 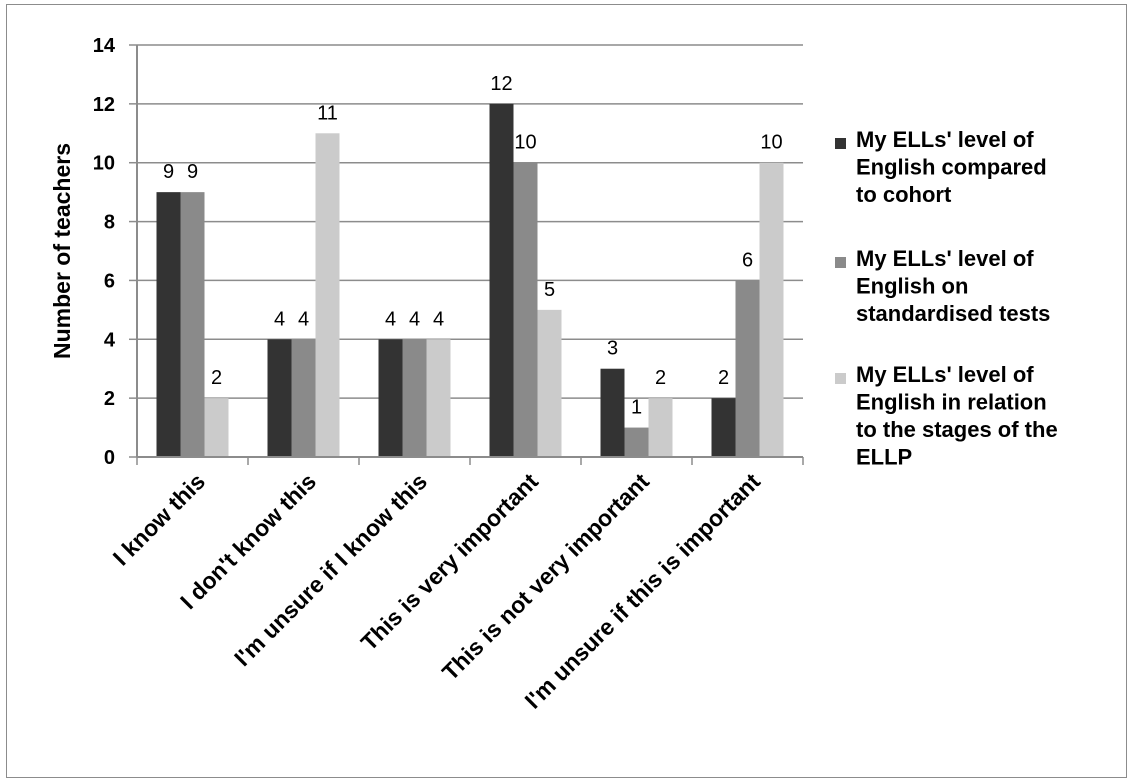 I want to click on category-label: This is not very important, so click(x=545, y=576).